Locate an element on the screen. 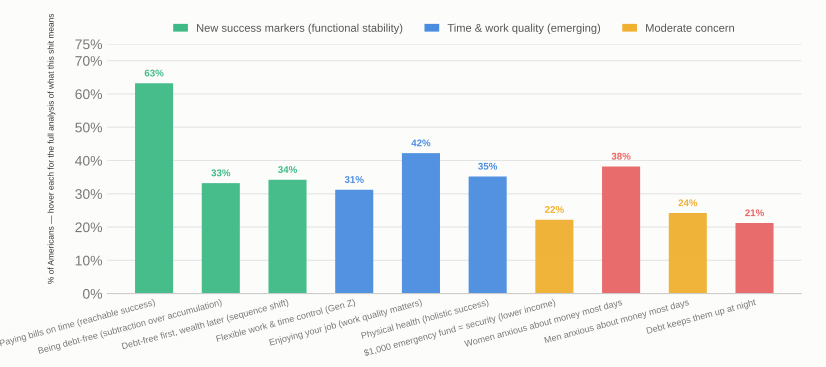 Image resolution: width=826 pixels, height=367 pixels. legend-label: Time & work quality (emerging) is located at coordinates (524, 29).